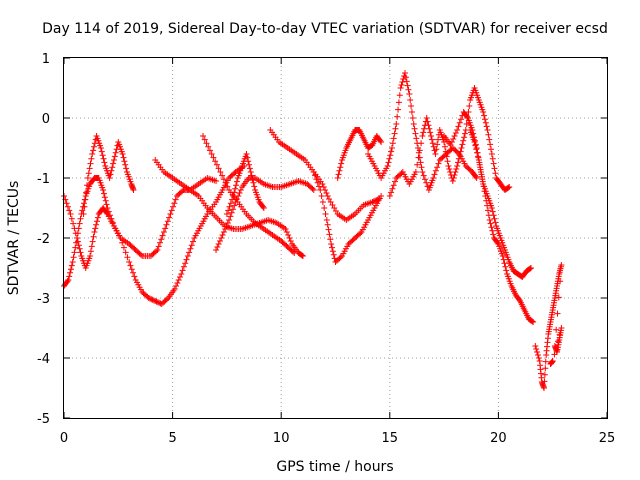 This screenshot has width=640, height=480. I want to click on y-tick-label: -3, so click(43, 299).